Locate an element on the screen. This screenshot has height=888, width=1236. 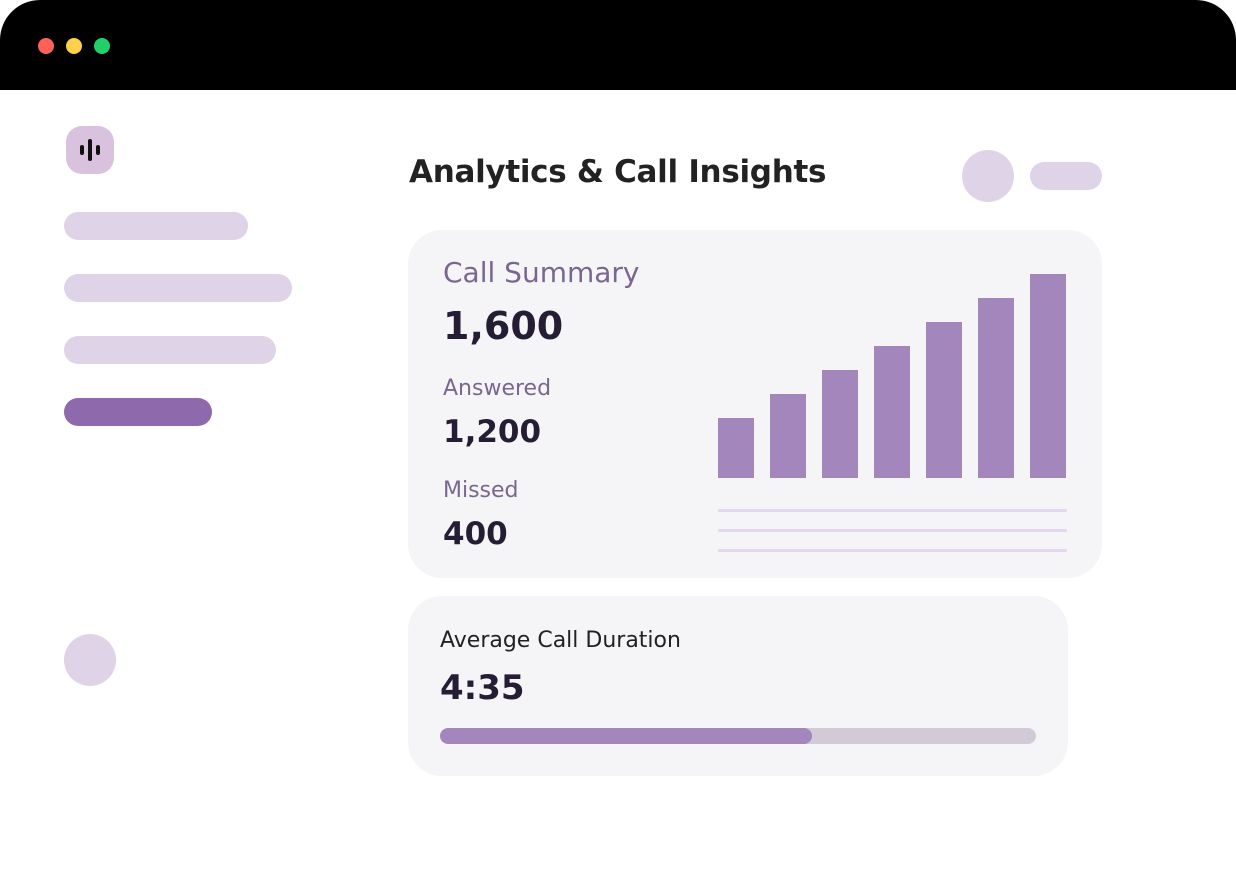
user-avatar is located at coordinates (90, 660).